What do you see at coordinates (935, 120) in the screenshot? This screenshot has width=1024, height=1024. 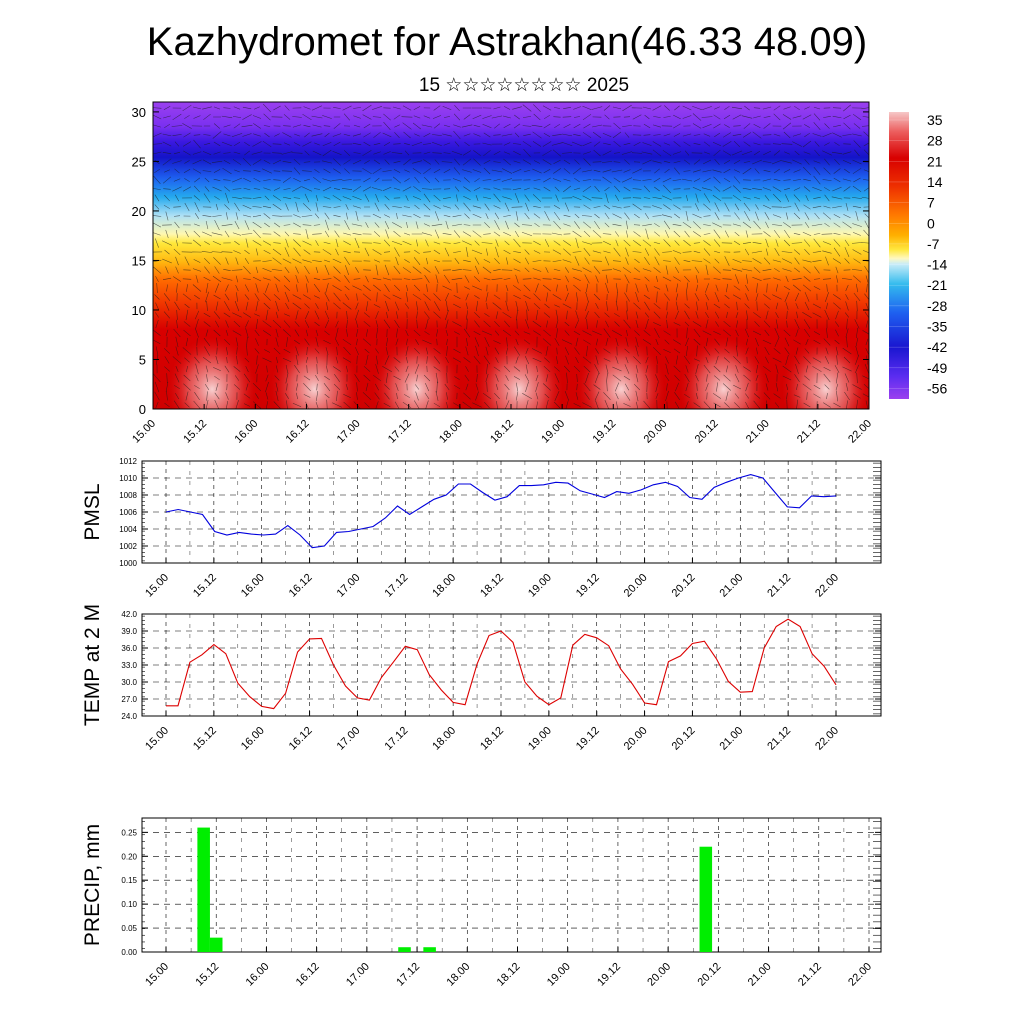 I see `colorbar-label: 35` at bounding box center [935, 120].